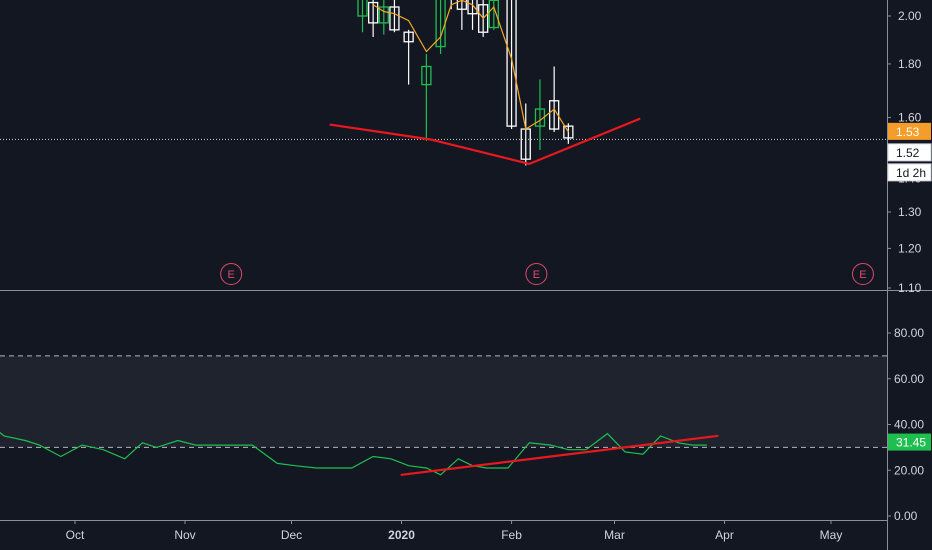 The width and height of the screenshot is (932, 550). What do you see at coordinates (401, 535) in the screenshot?
I see `time-tick-label: 2020` at bounding box center [401, 535].